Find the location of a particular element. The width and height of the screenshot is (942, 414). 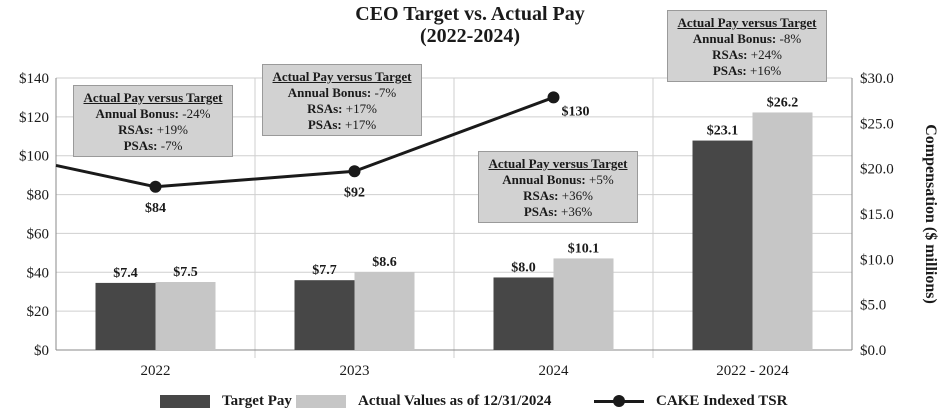

callout-line: PSAs: +36% is located at coordinates (558, 212).